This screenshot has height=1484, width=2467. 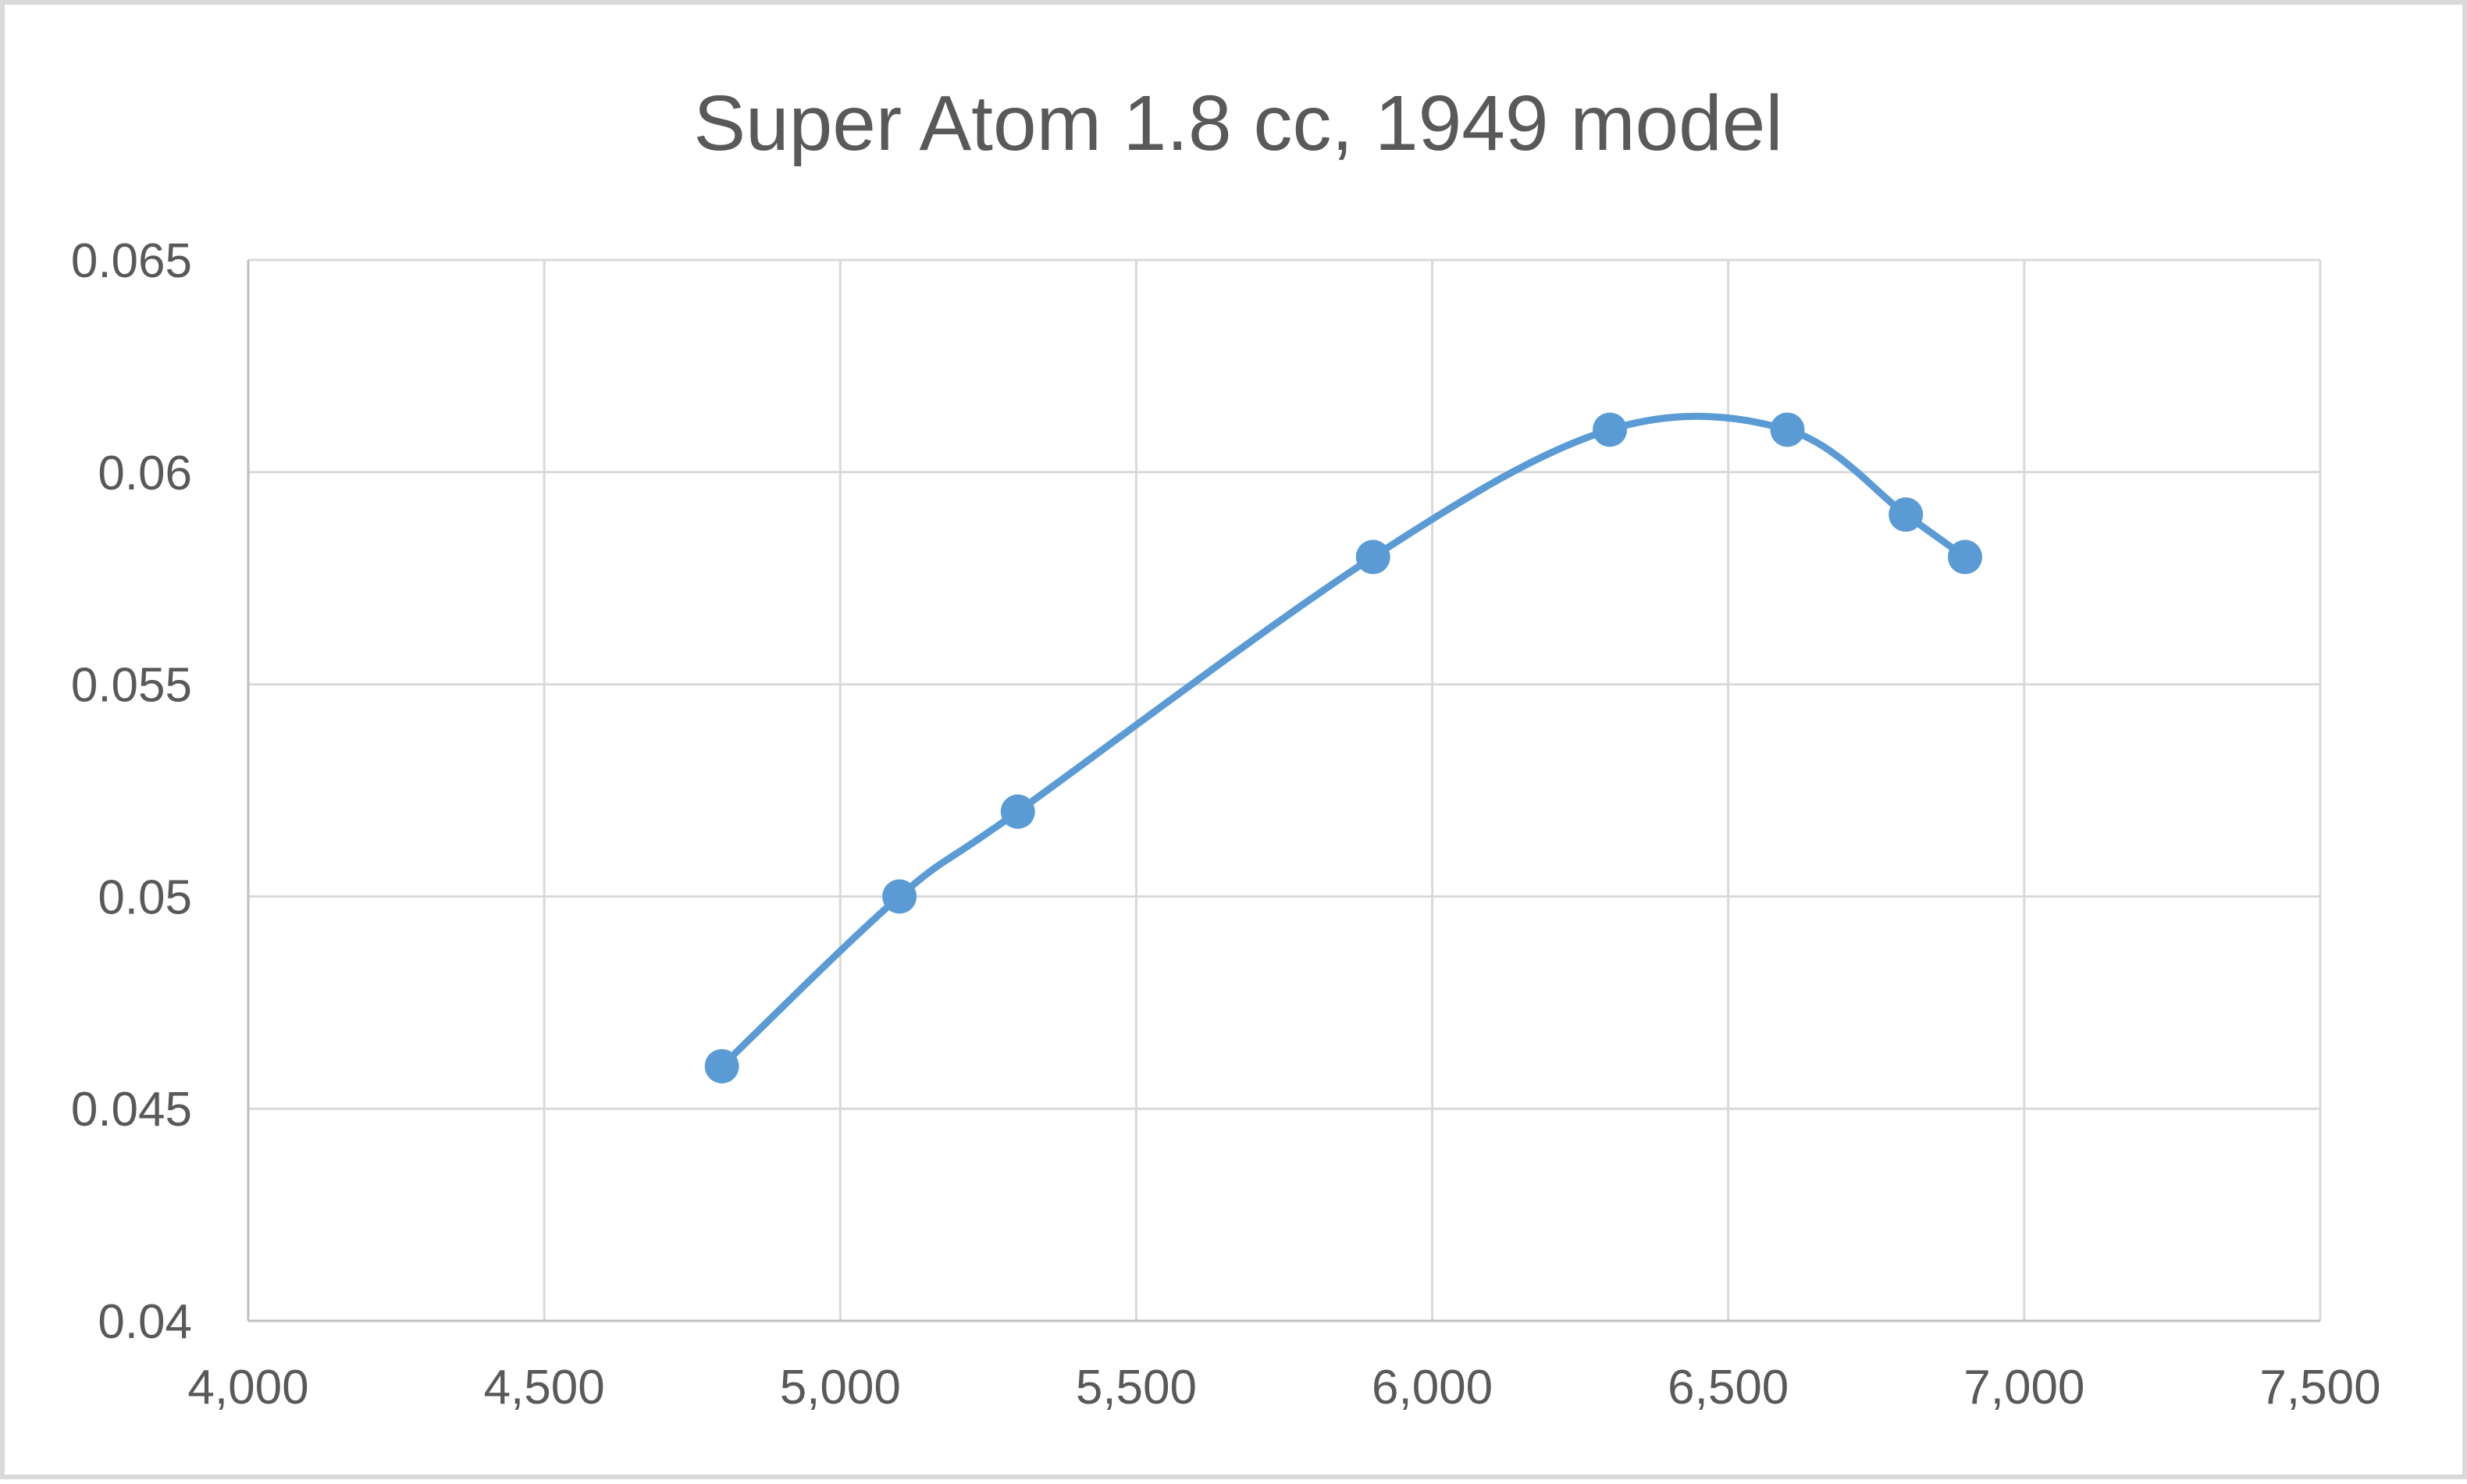 I want to click on y-tick-label: 0.04, so click(x=145, y=1322).